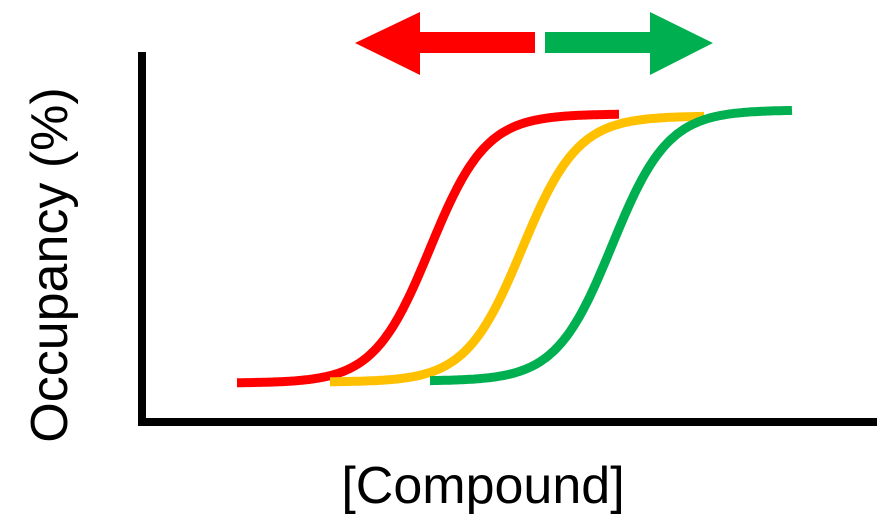 The image size is (892, 532). What do you see at coordinates (445, 43) in the screenshot?
I see `left-shift-arrow` at bounding box center [445, 43].